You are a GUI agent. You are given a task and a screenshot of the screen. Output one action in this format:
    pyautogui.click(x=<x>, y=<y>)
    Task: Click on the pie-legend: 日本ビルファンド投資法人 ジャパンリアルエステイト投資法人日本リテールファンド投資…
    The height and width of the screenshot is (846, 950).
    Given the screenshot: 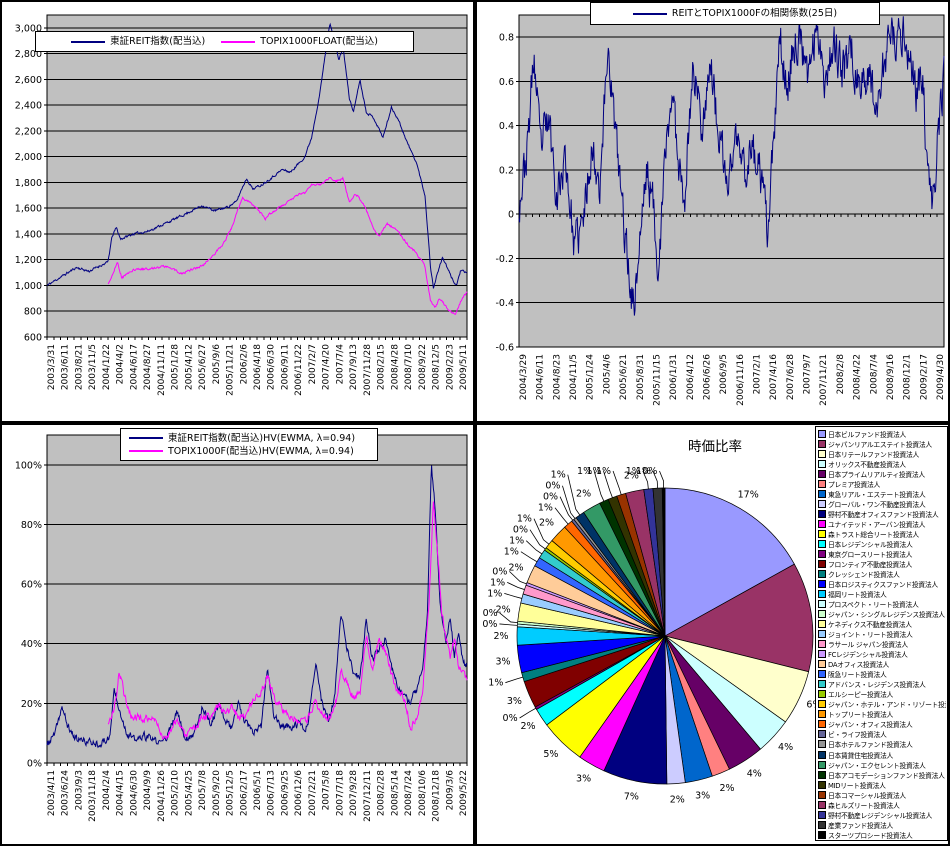 What is the action you would take?
    pyautogui.click(x=881, y=633)
    